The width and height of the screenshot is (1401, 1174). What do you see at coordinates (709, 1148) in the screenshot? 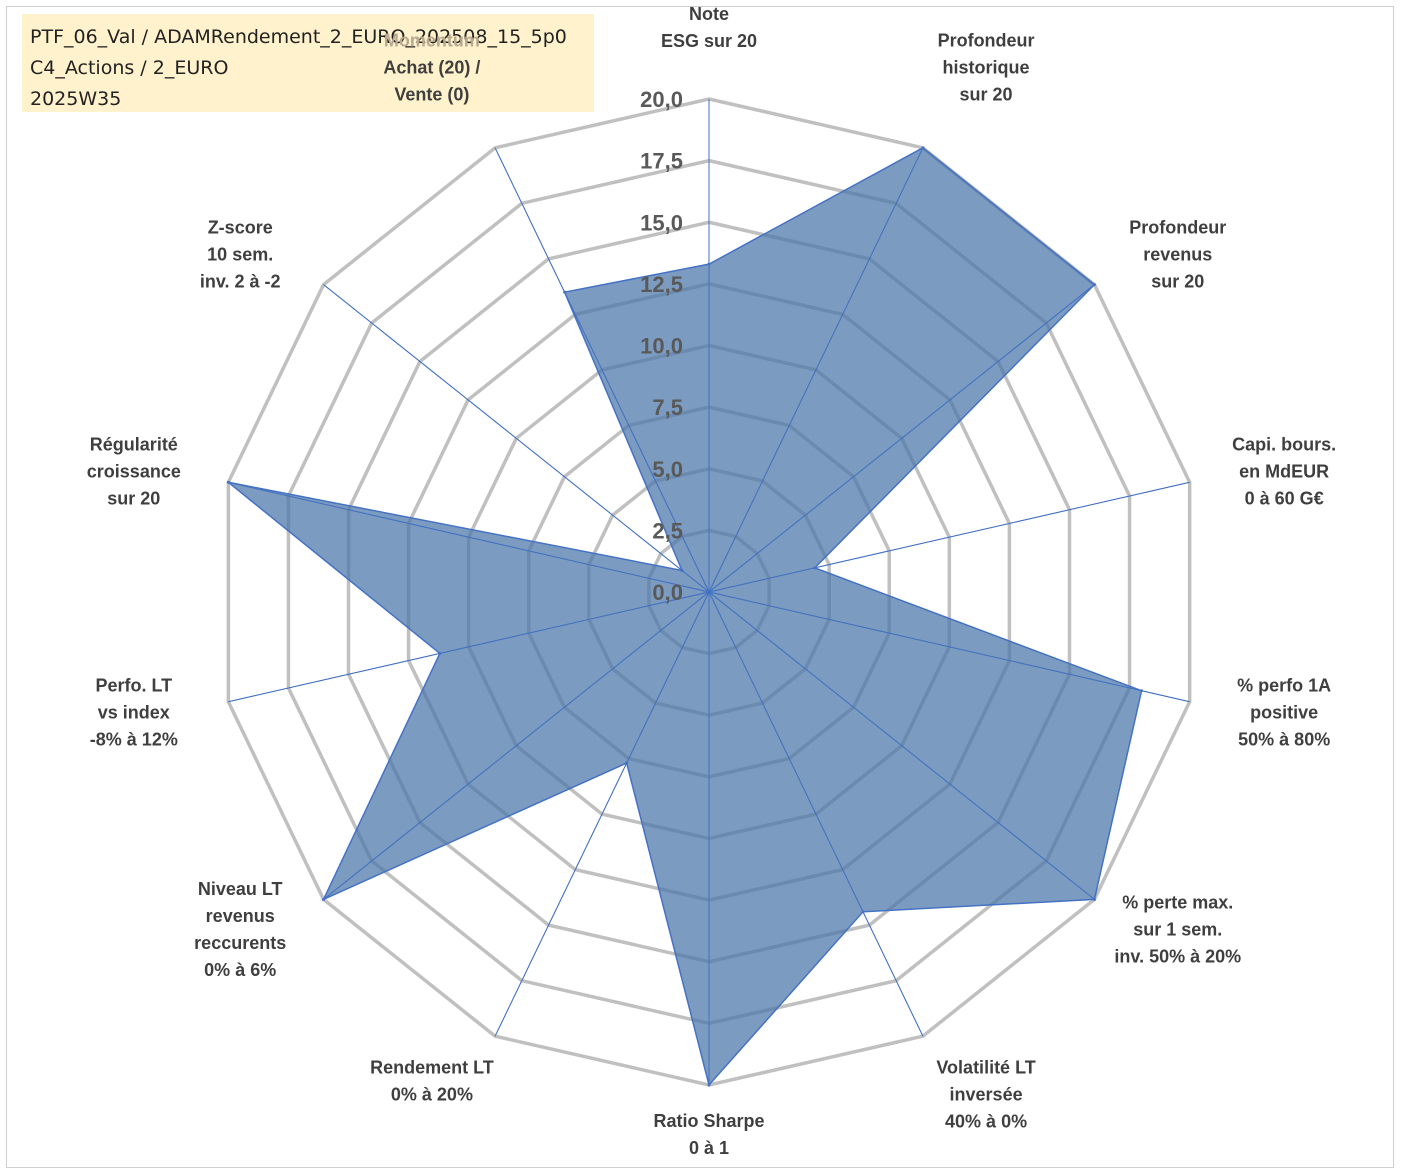
I see `axis-label-line: 0 à 1` at bounding box center [709, 1148].